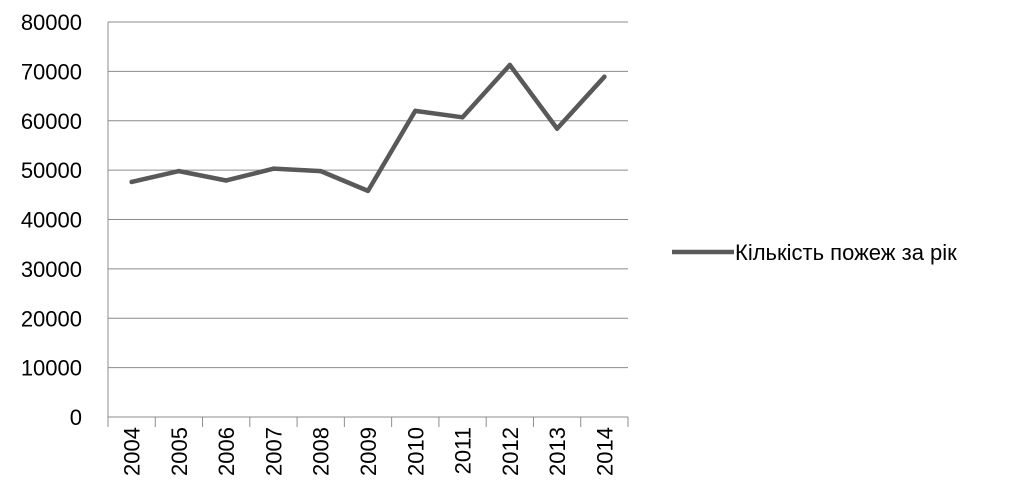 This screenshot has width=1012, height=498. What do you see at coordinates (179, 451) in the screenshot?
I see `x-tick-label: 2005` at bounding box center [179, 451].